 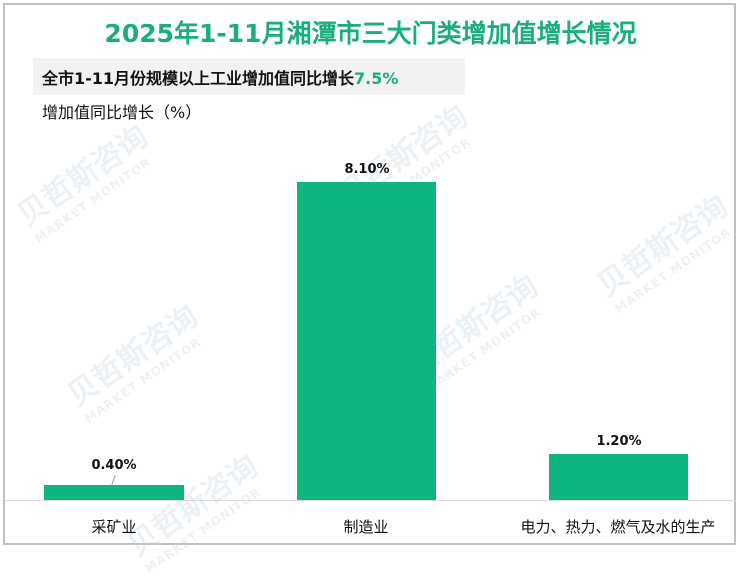 What do you see at coordinates (370, 33) in the screenshot?
I see `chart-title: 2025年1-11月湘潭市三大门类增加值增长情况` at bounding box center [370, 33].